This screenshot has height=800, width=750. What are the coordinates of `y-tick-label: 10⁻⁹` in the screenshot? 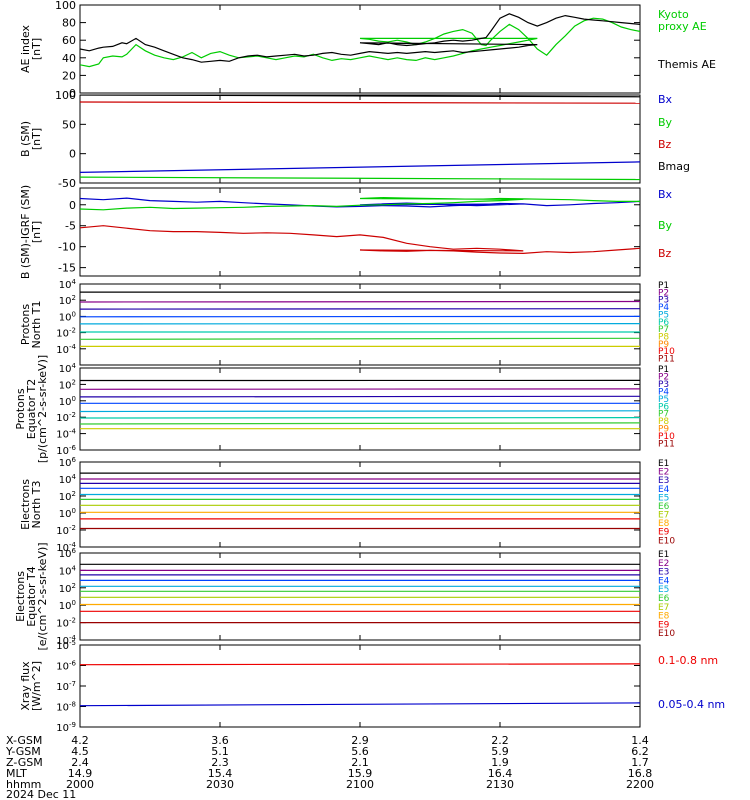 It's located at (66, 727).